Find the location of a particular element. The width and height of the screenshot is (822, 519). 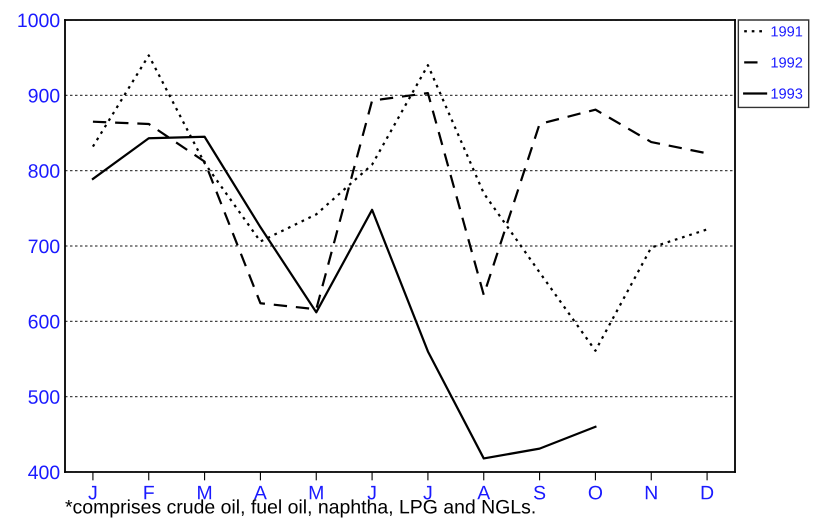

legend-label: 1991 is located at coordinates (787, 31).